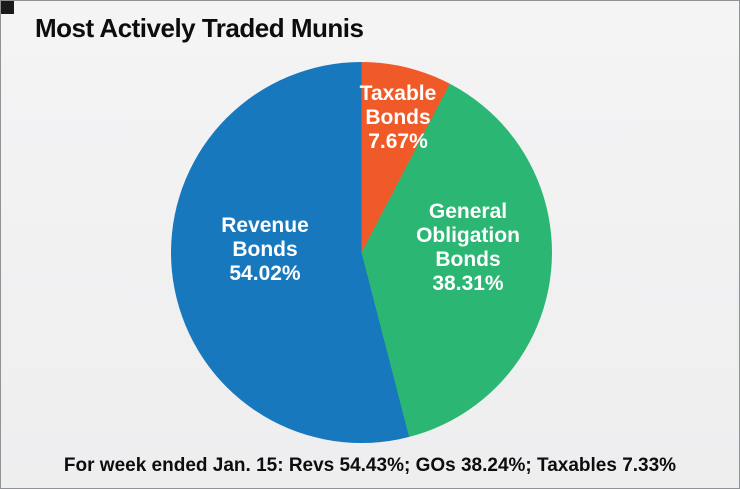  I want to click on slice-label-value: 38.31%, so click(468, 283).